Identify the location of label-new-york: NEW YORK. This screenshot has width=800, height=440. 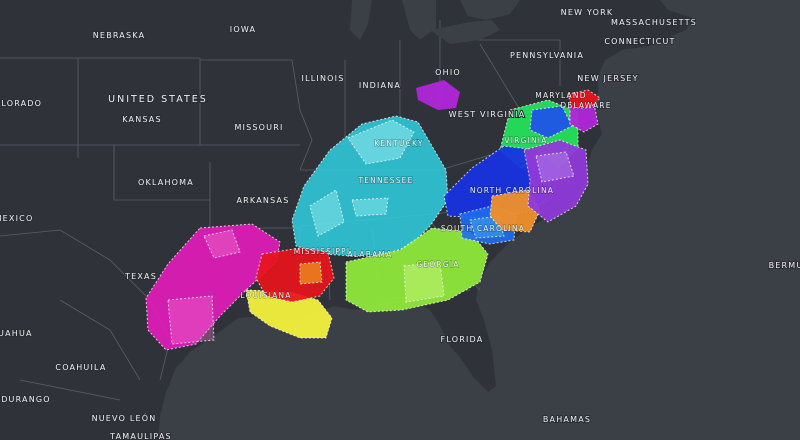
(587, 12).